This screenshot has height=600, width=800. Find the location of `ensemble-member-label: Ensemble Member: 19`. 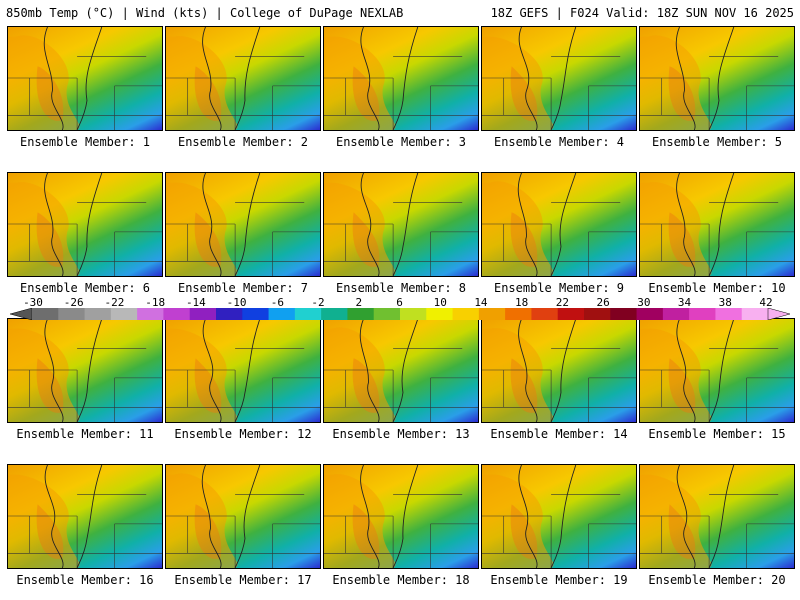

ensemble-member-label: Ensemble Member: 19 is located at coordinates (559, 580).